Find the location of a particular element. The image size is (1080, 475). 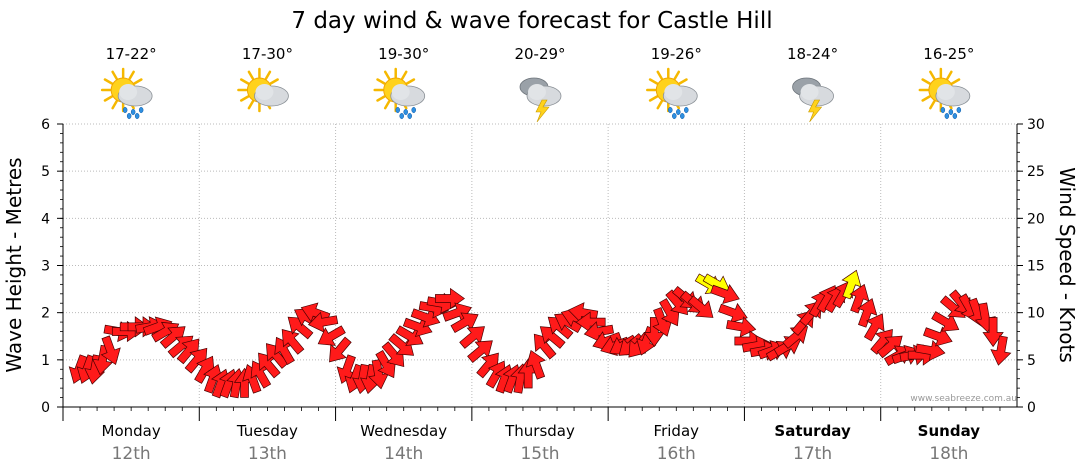

day-name: Monday is located at coordinates (131, 431).